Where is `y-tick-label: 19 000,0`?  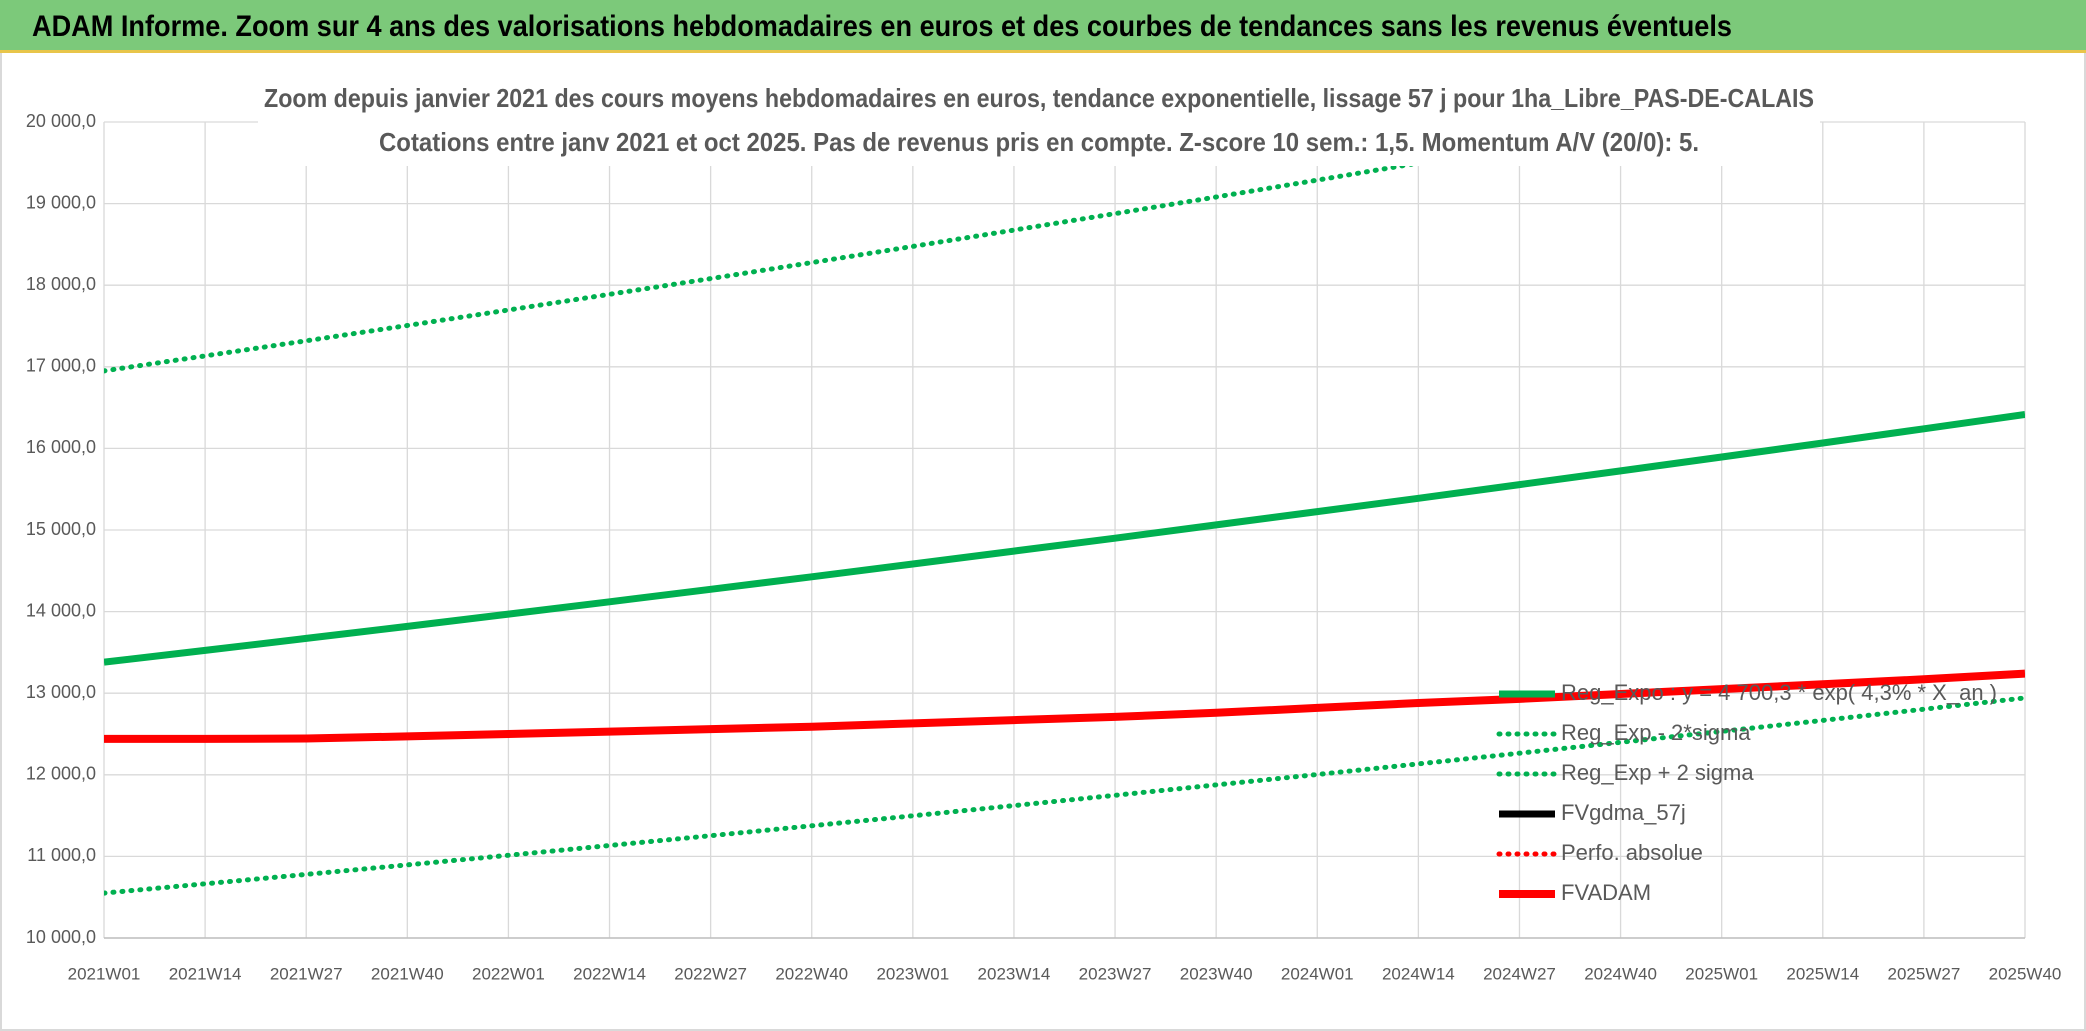 y-tick-label: 19 000,0 is located at coordinates (61, 202).